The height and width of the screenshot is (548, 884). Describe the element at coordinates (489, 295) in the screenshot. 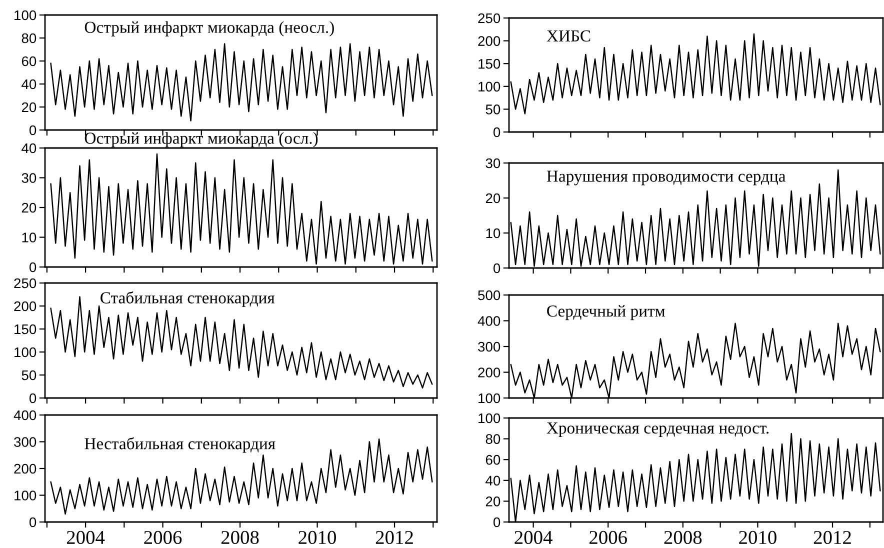

I see `y-tick-label: 500` at that location.